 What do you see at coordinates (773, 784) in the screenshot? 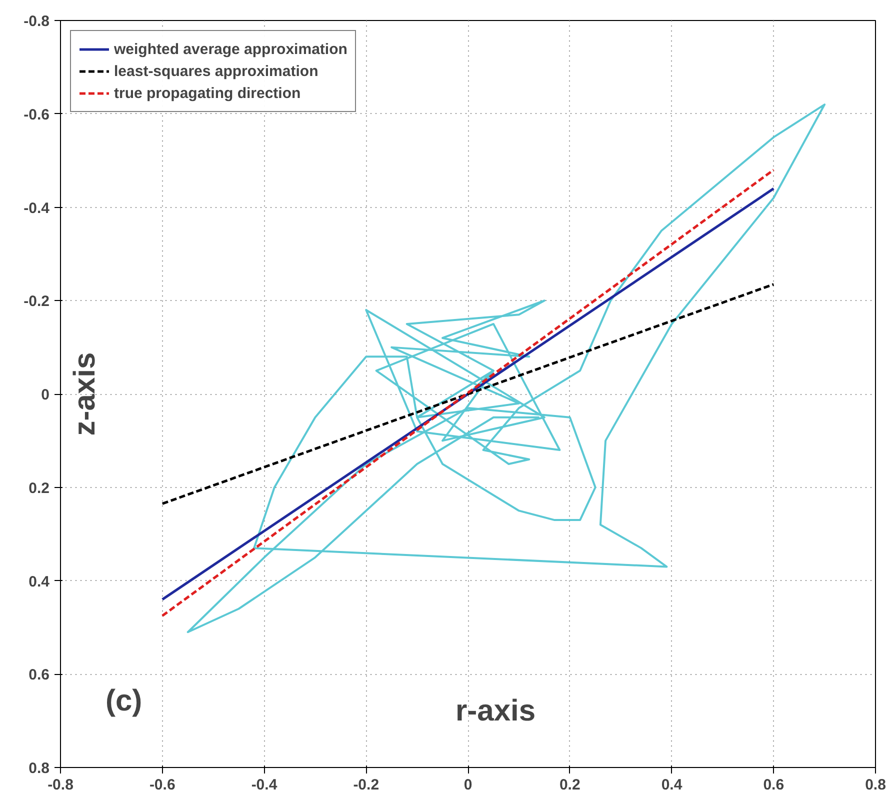
I see `x-tick-label: 0.6` at bounding box center [773, 784].